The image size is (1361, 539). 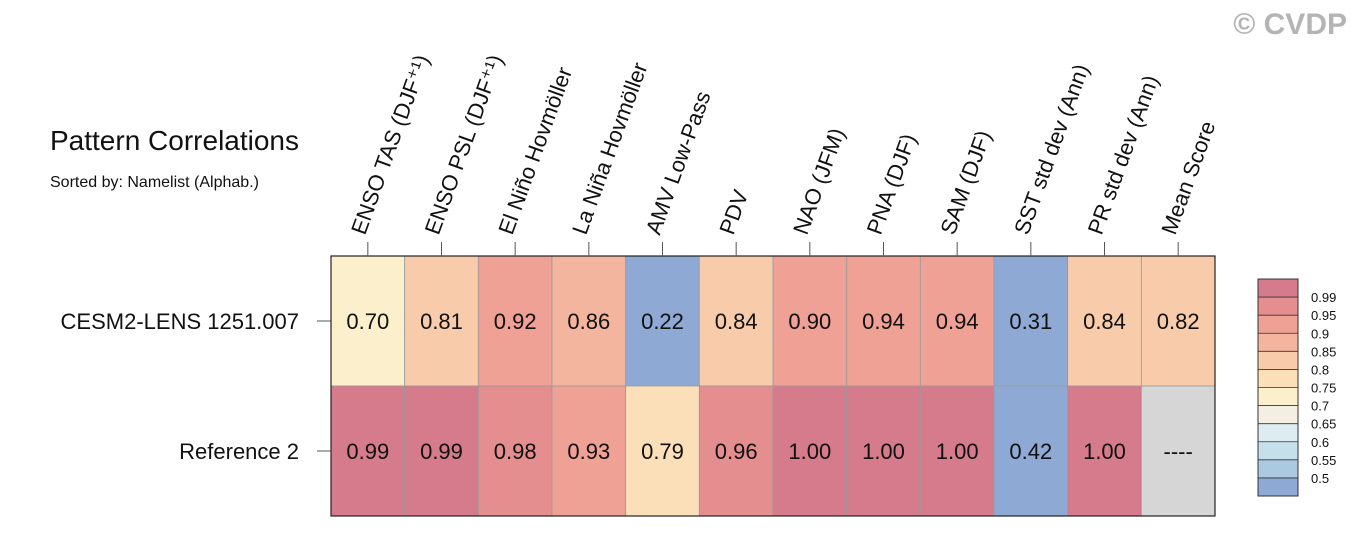 I want to click on cell-value-label: 0.86, so click(x=588, y=321).